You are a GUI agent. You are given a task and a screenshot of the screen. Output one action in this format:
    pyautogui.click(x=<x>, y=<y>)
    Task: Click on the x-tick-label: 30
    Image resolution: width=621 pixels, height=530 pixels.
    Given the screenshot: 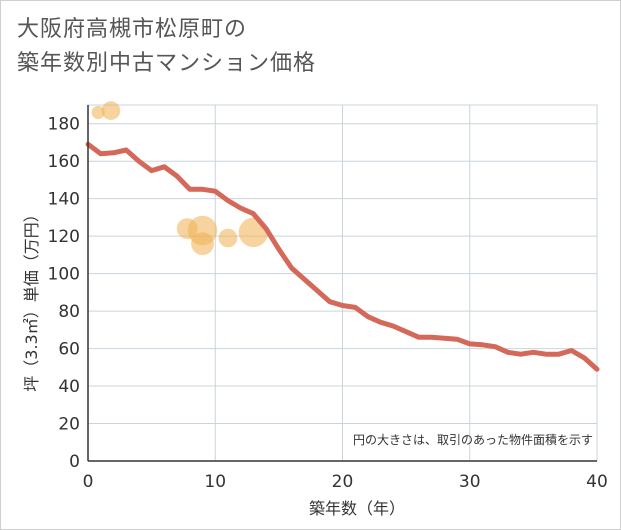 What is the action you would take?
    pyautogui.click(x=470, y=482)
    